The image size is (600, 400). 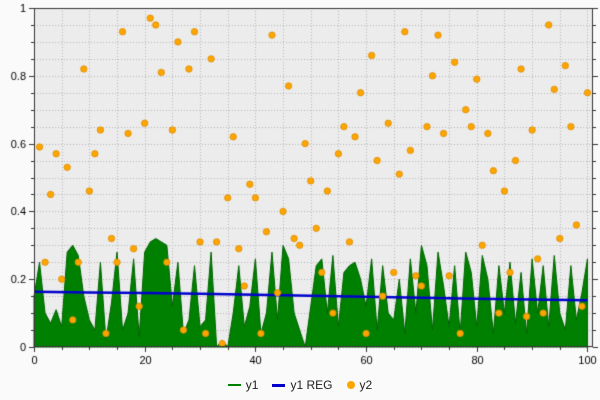 I want to click on y1-reg-line-marker, so click(x=279, y=385).